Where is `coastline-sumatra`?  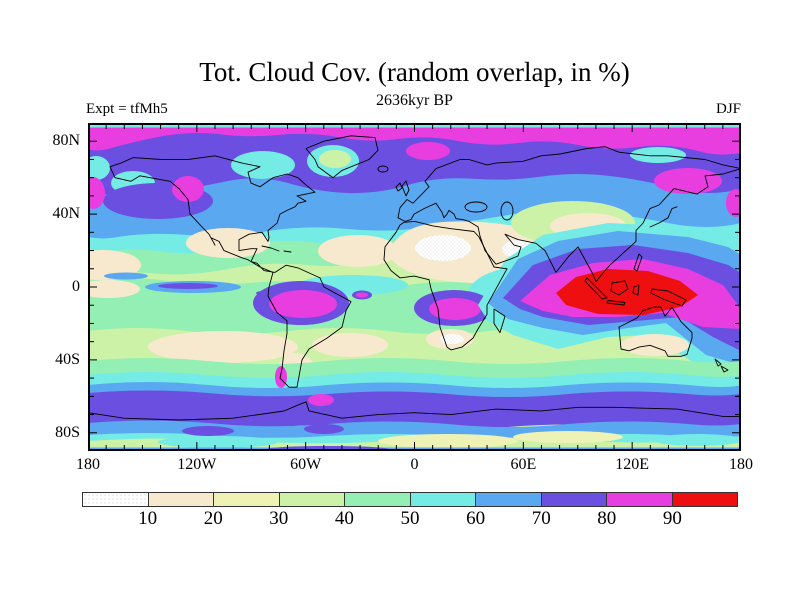 coastline-sumatra is located at coordinates (596, 288).